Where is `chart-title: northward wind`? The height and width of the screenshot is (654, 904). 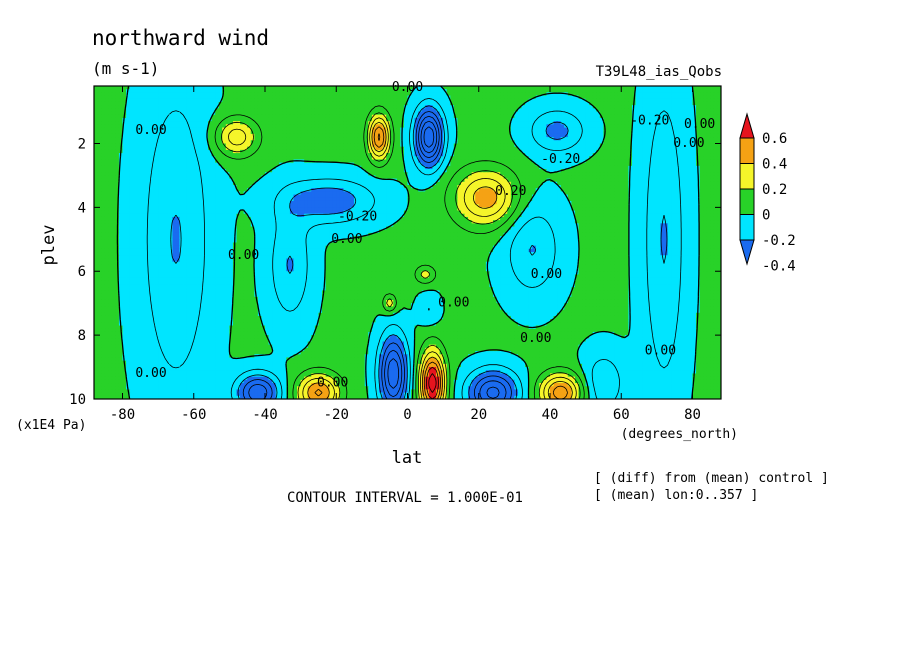
chart-title: northward wind is located at coordinates (180, 38).